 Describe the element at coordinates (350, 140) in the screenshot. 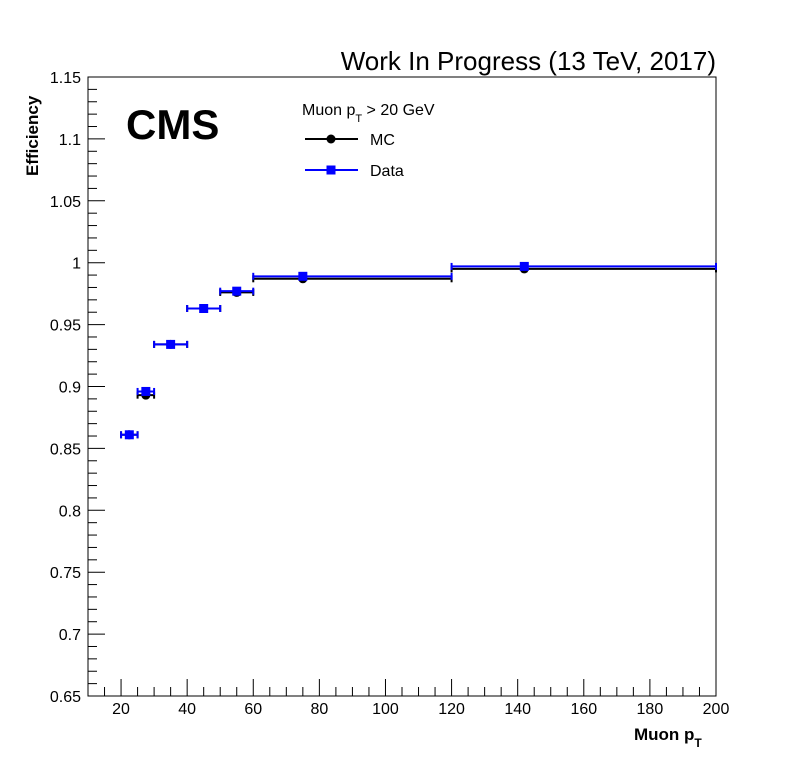

I see `legend-entry-mc: MC` at that location.